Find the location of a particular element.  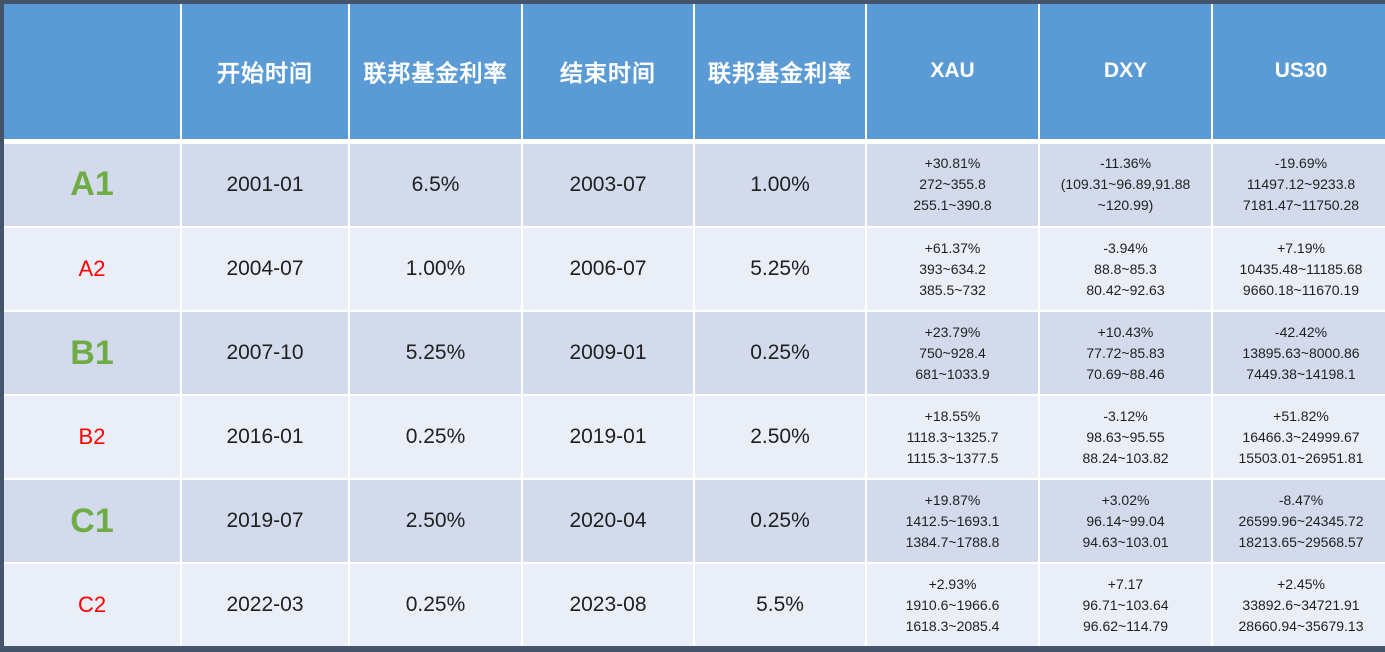

dxy-cell: +7.17 96.71~103.64 96.62~114.79 is located at coordinates (1125, 604).